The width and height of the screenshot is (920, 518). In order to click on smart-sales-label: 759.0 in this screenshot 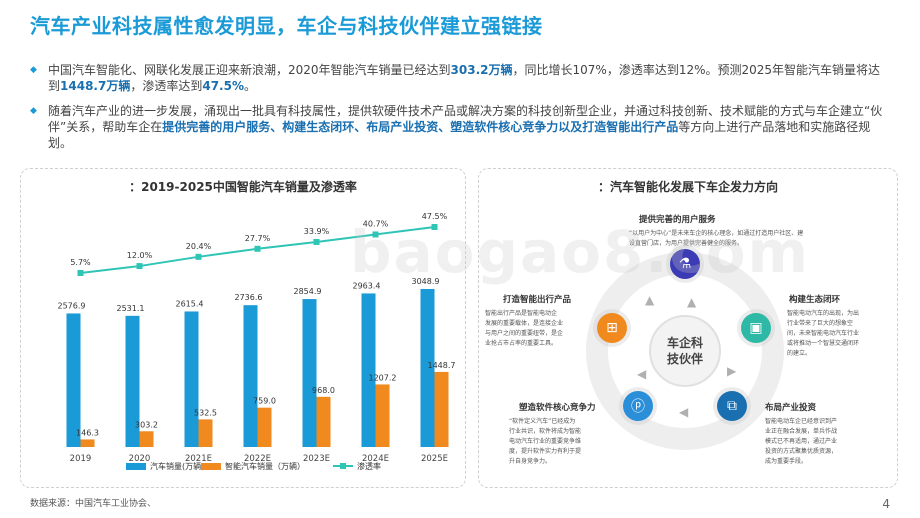, I will do `click(264, 401)`.